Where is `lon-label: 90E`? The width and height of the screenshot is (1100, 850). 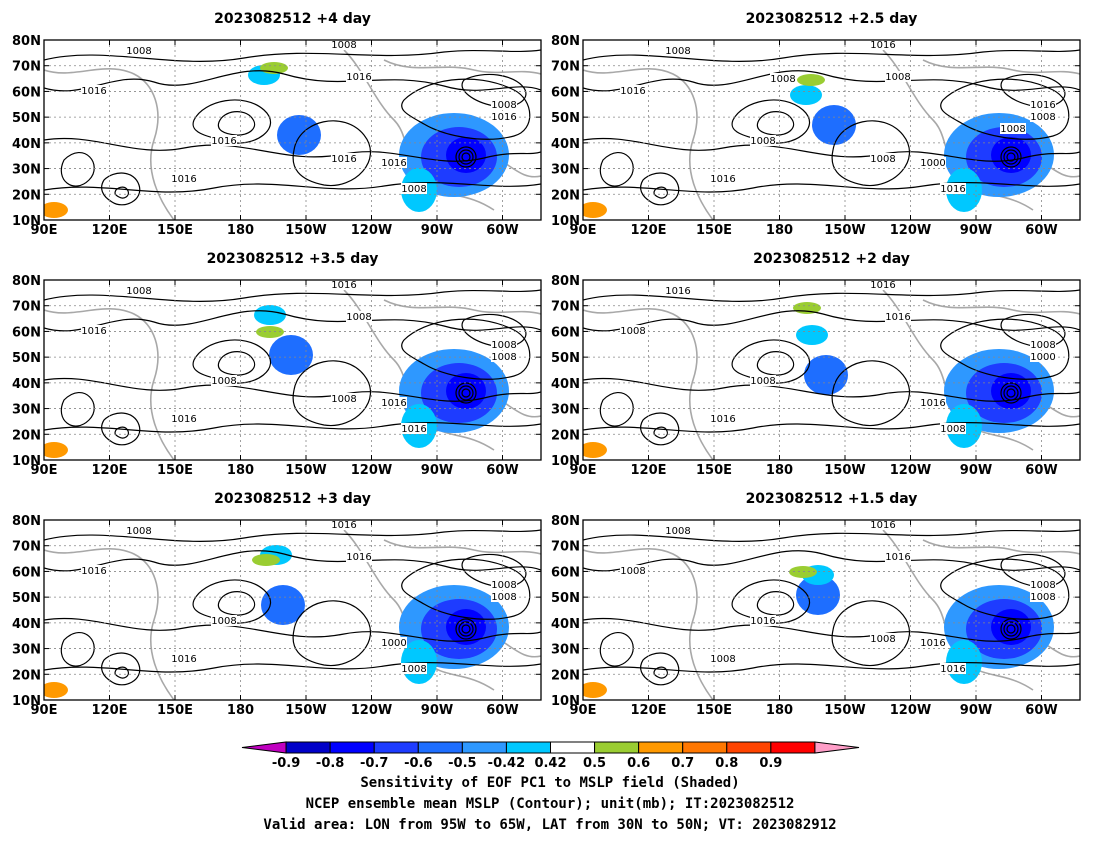
lon-label: 90E is located at coordinates (44, 470).